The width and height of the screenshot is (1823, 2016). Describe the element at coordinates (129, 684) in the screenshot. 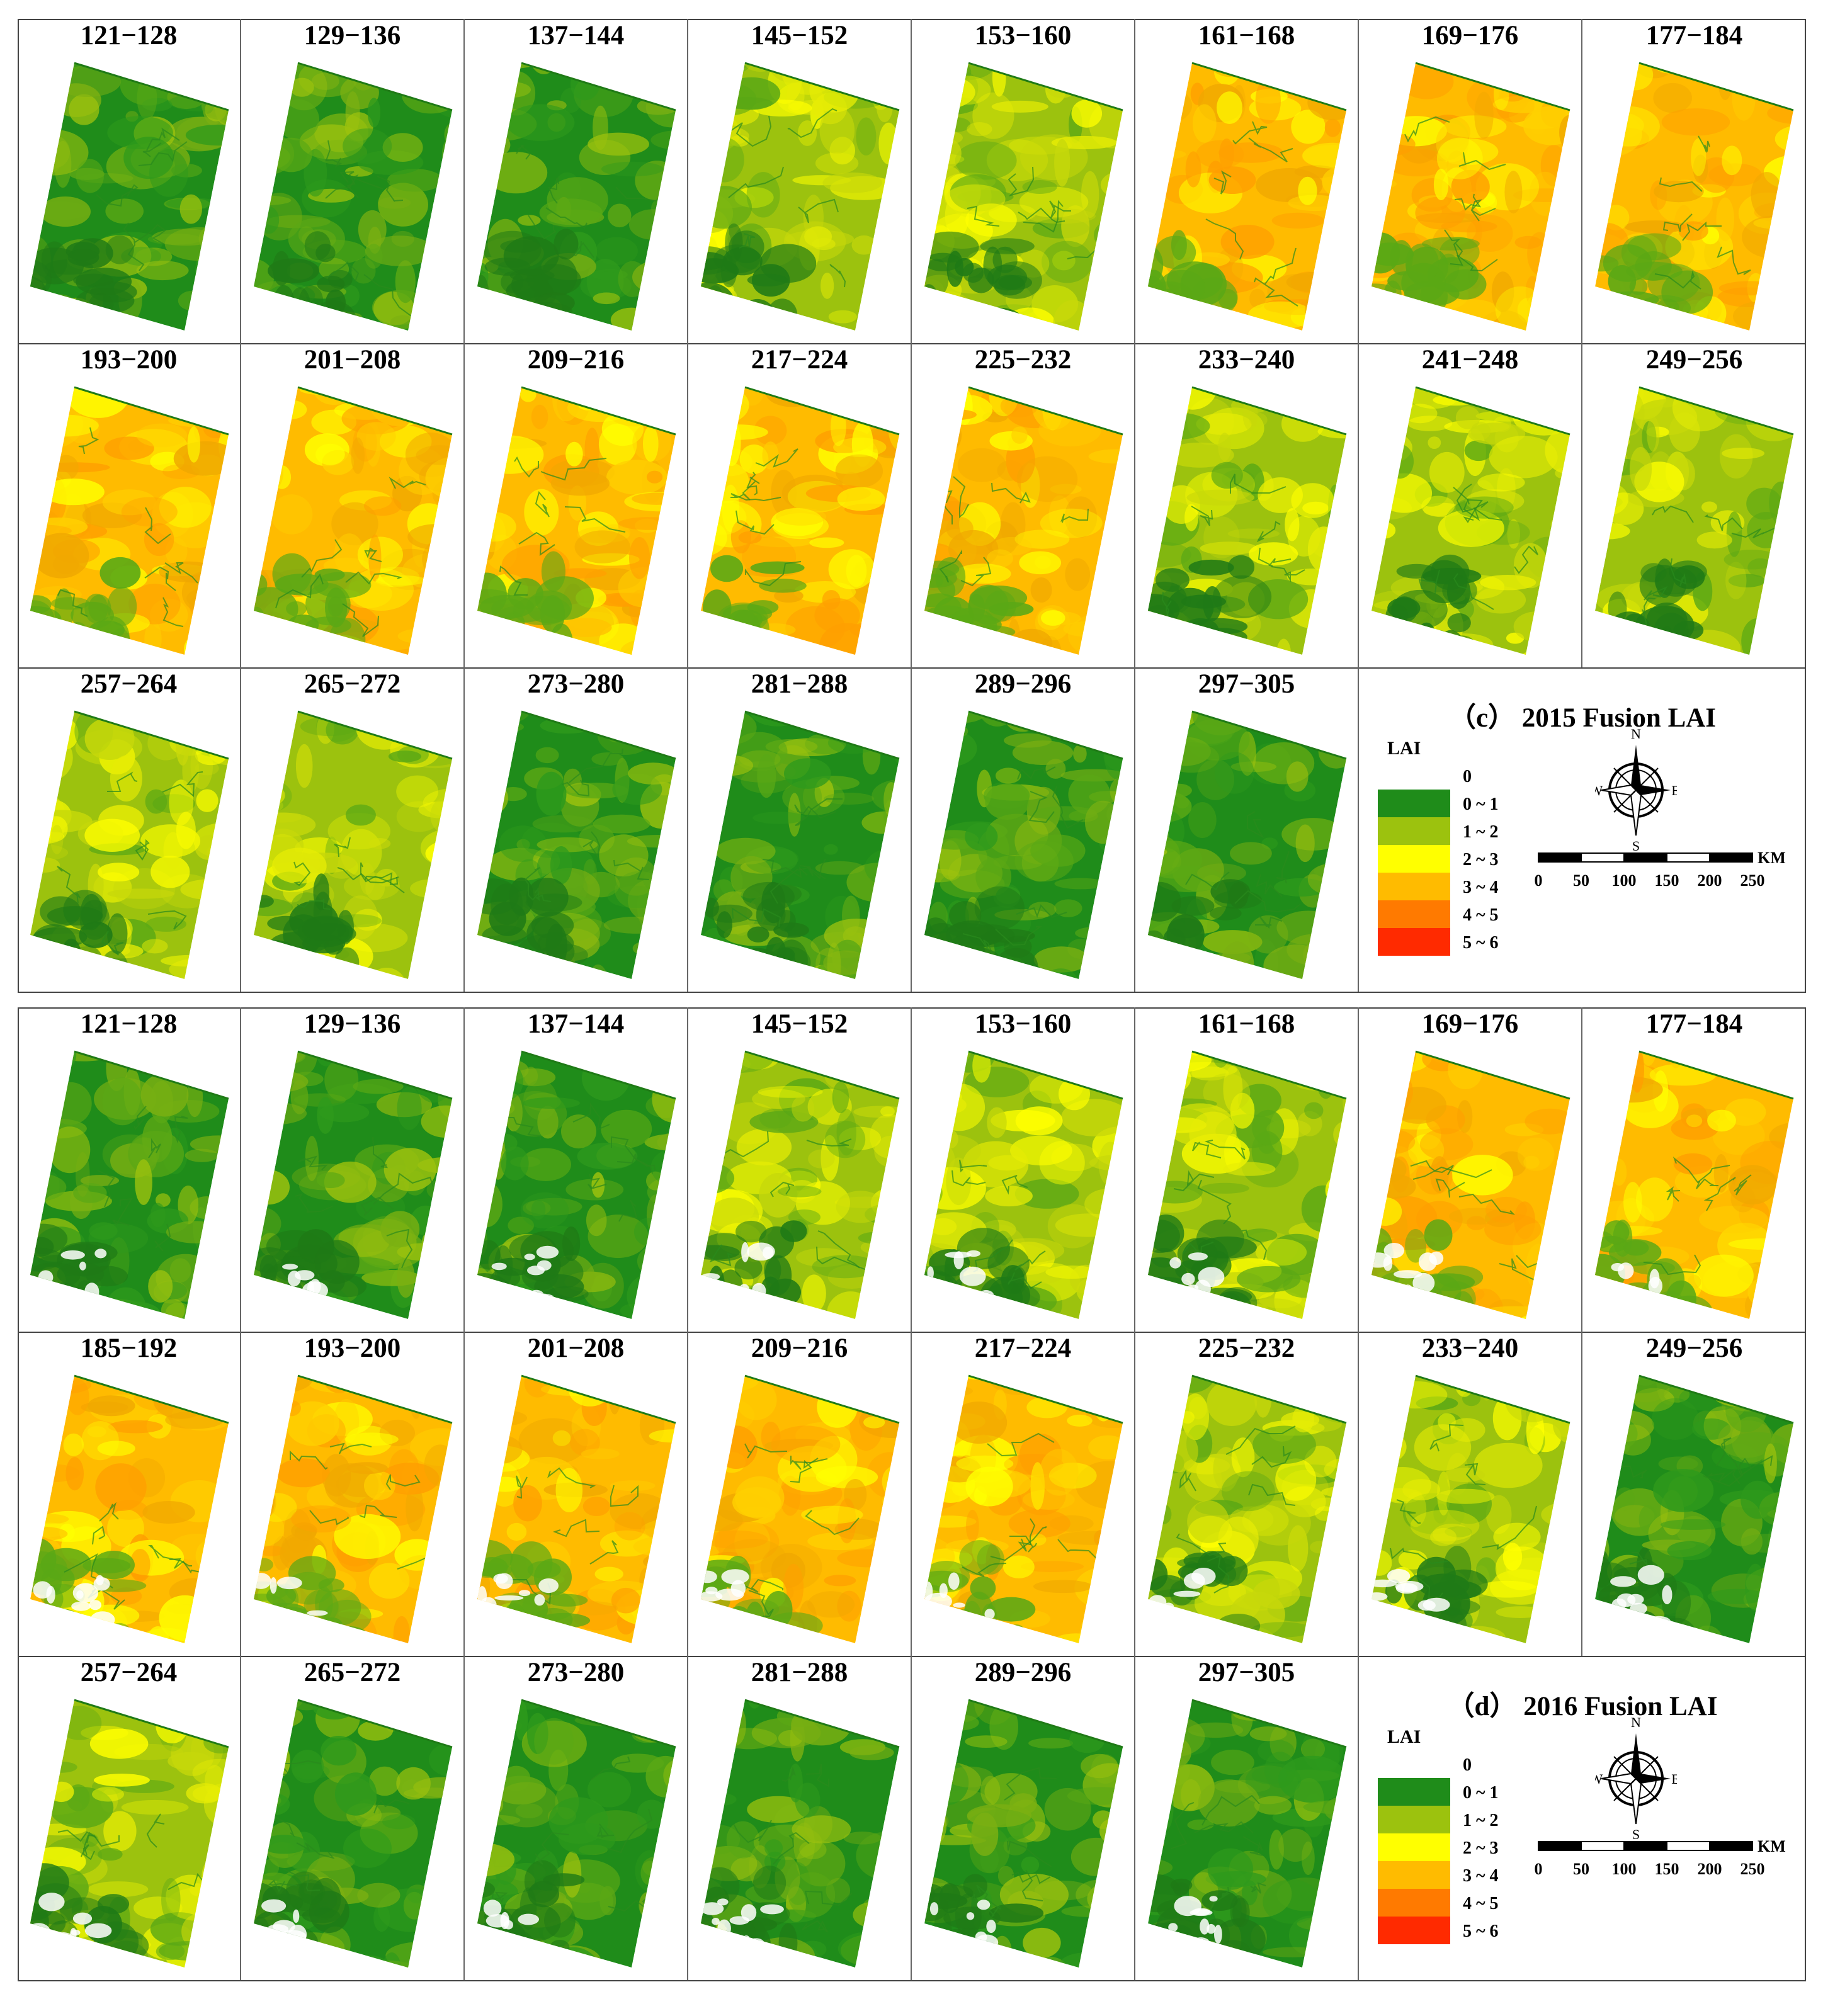

I see `doy-range-label: 257−264` at that location.